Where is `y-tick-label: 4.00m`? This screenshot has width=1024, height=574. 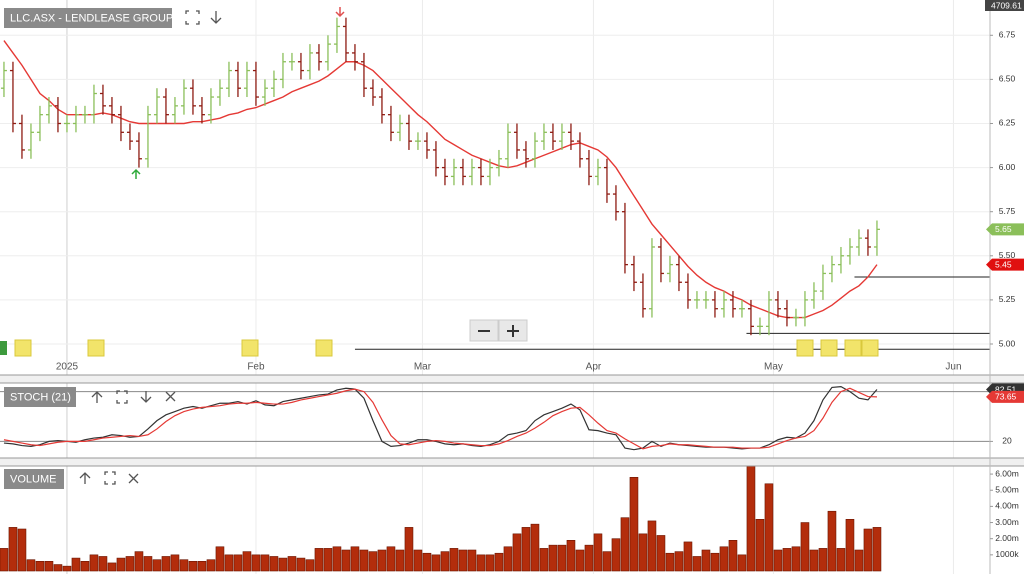
y-tick-label: 4.00m is located at coordinates (1007, 506).